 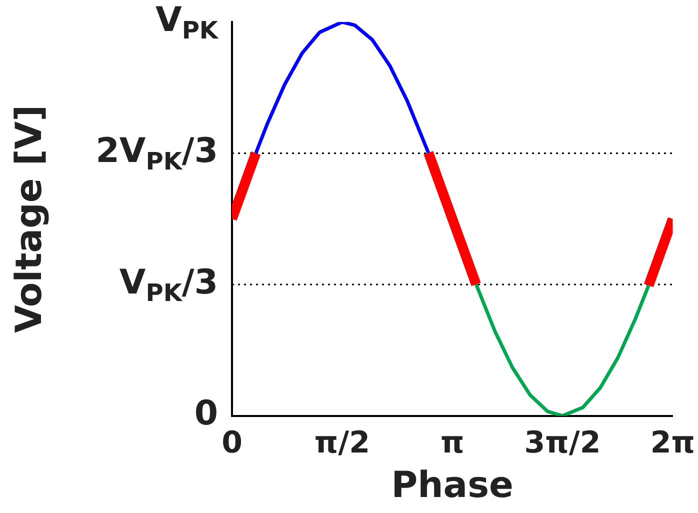 What do you see at coordinates (342, 443) in the screenshot?
I see `x-tick-label: π/2` at bounding box center [342, 443].